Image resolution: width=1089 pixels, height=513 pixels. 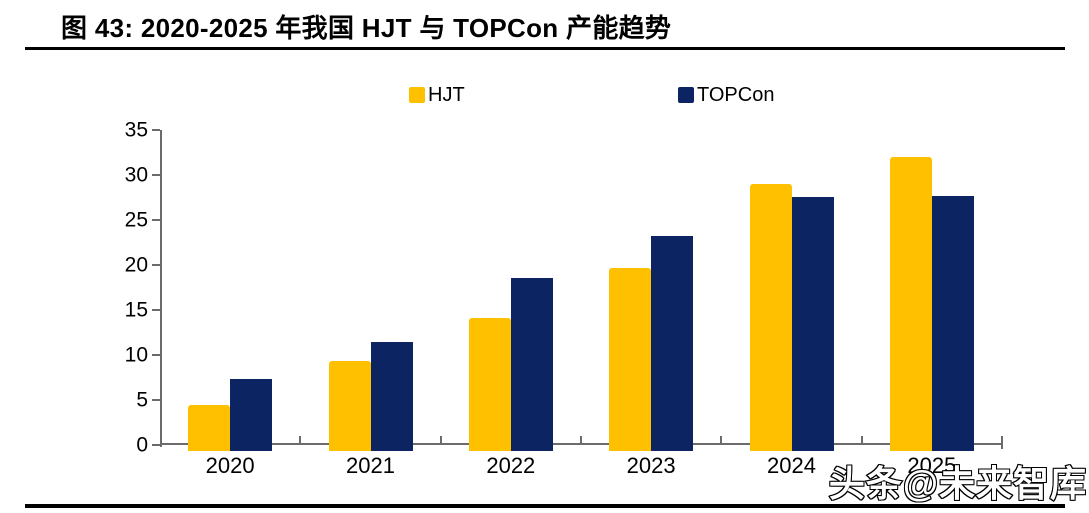 I want to click on y-axis-labels: 0 5 10 15 20 25 30 35, so click(x=113, y=288).